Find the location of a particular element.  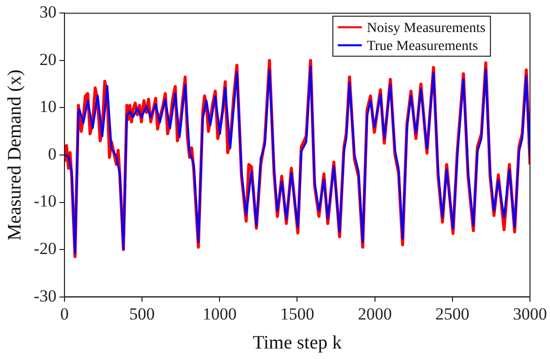

legend-label: Noisy Measurements is located at coordinates (426, 28).